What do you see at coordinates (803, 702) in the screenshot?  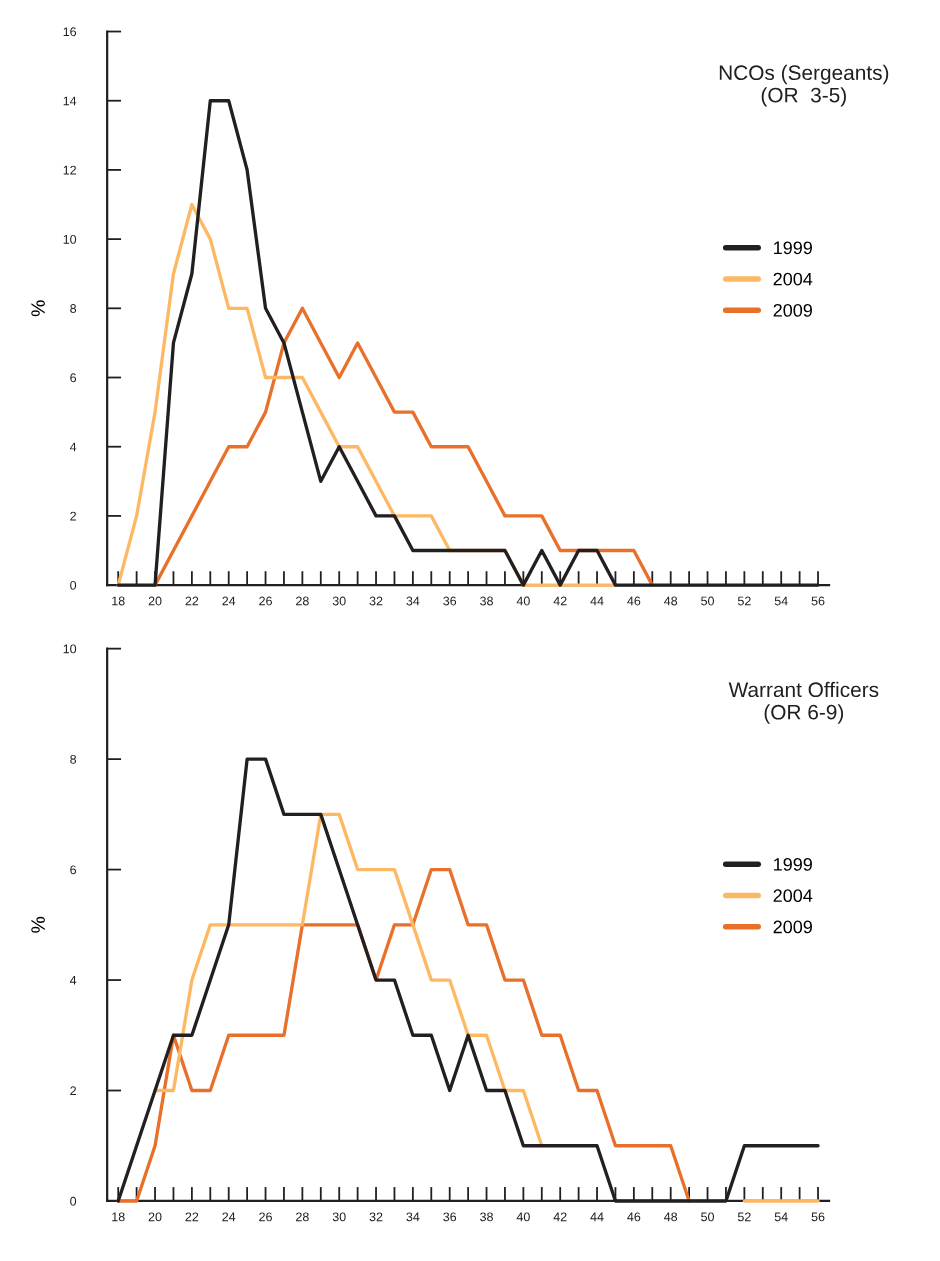 I see `text: Warrant Officers (OR 6-9)` at bounding box center [803, 702].